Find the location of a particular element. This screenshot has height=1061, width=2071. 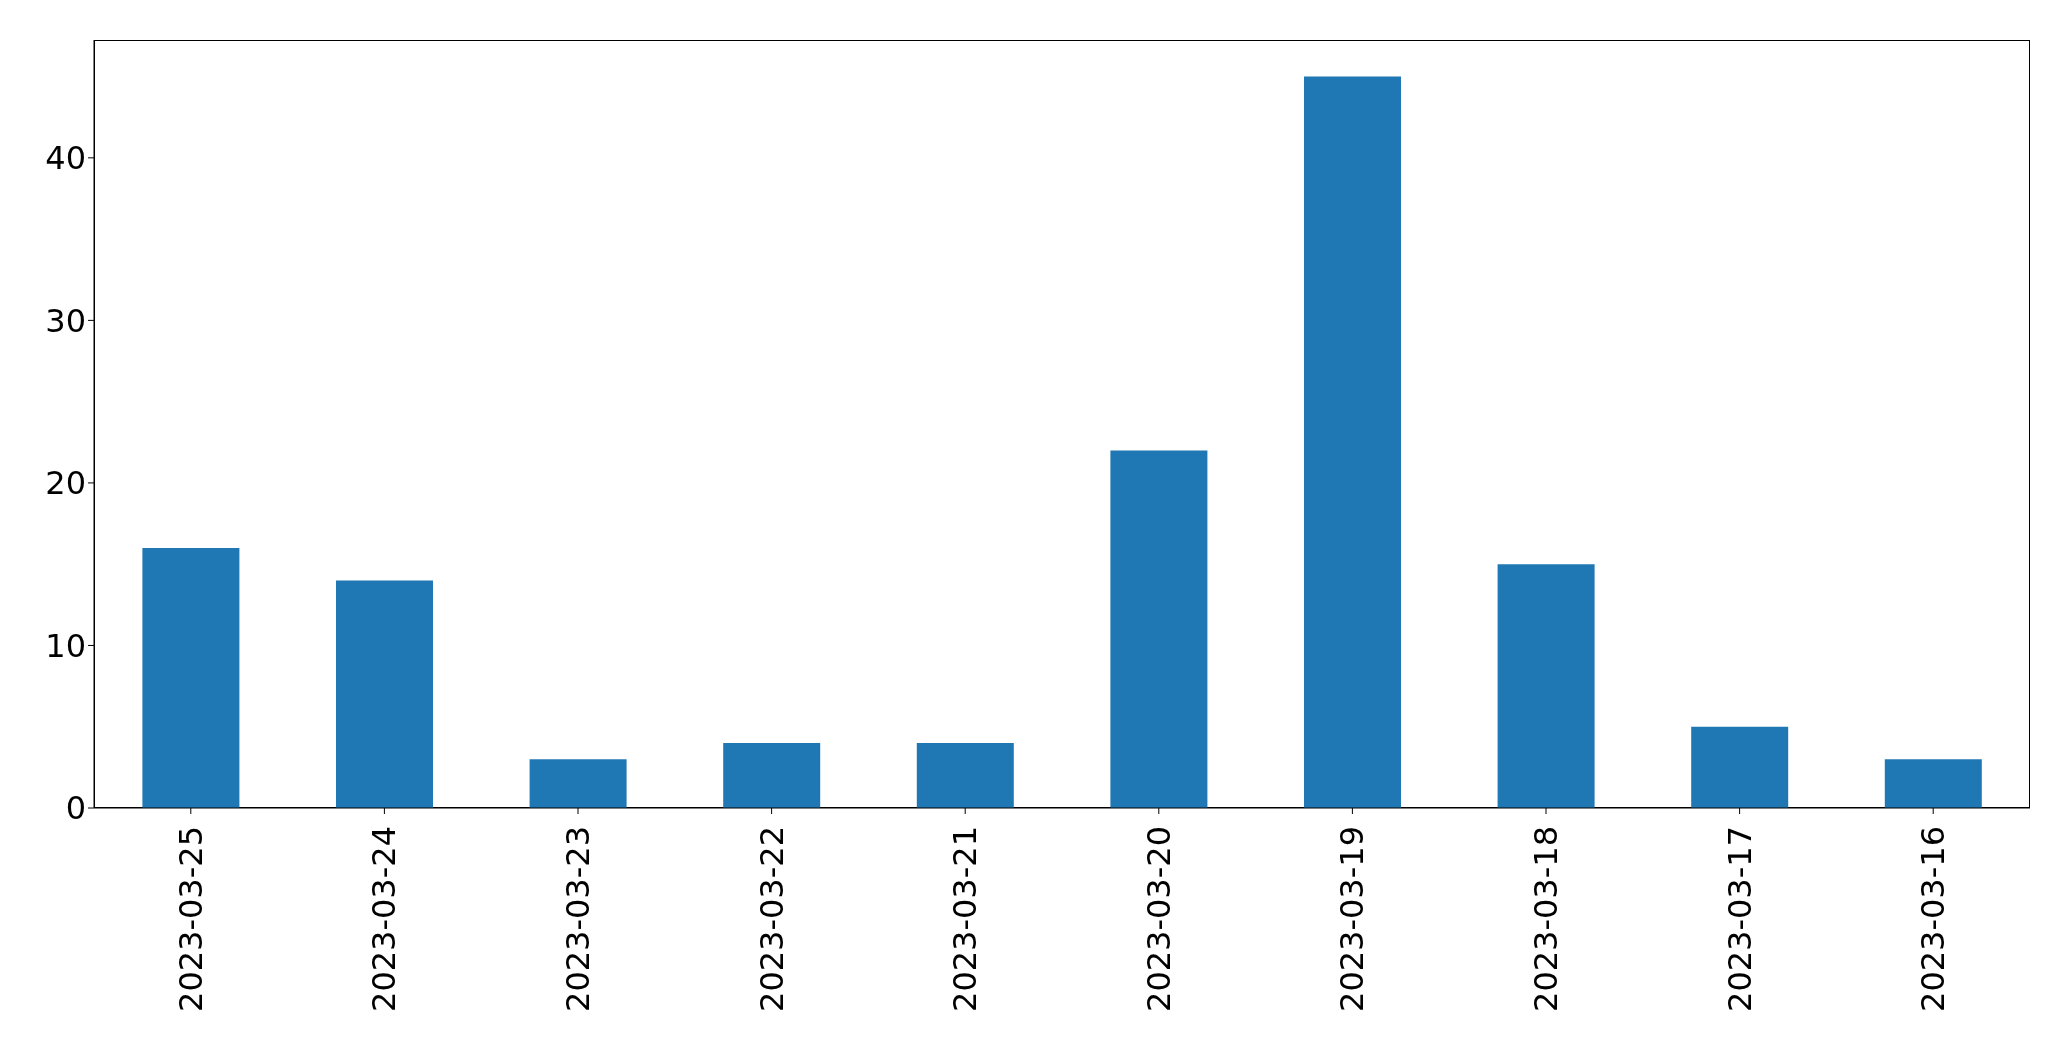

x-tick-label: 2023-03-18 is located at coordinates (1546, 919).